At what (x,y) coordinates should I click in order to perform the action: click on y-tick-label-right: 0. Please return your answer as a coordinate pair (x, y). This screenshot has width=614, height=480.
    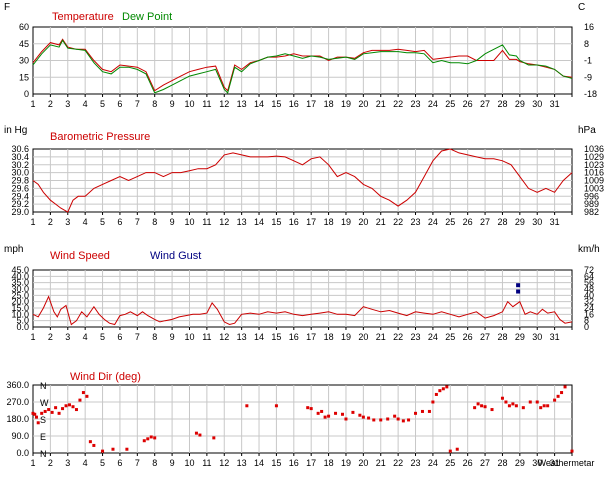
    Looking at the image, I should click on (586, 327).